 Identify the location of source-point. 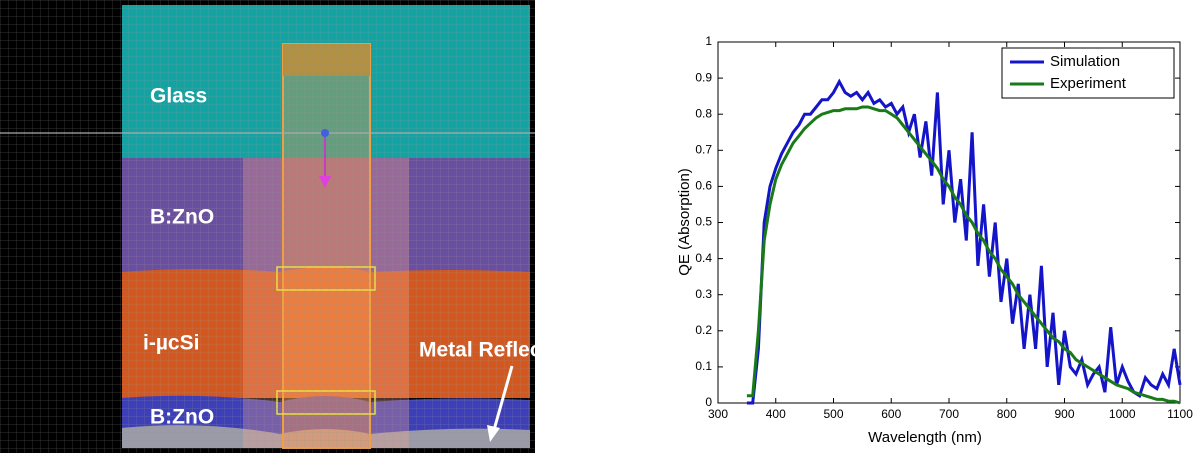
(325, 133).